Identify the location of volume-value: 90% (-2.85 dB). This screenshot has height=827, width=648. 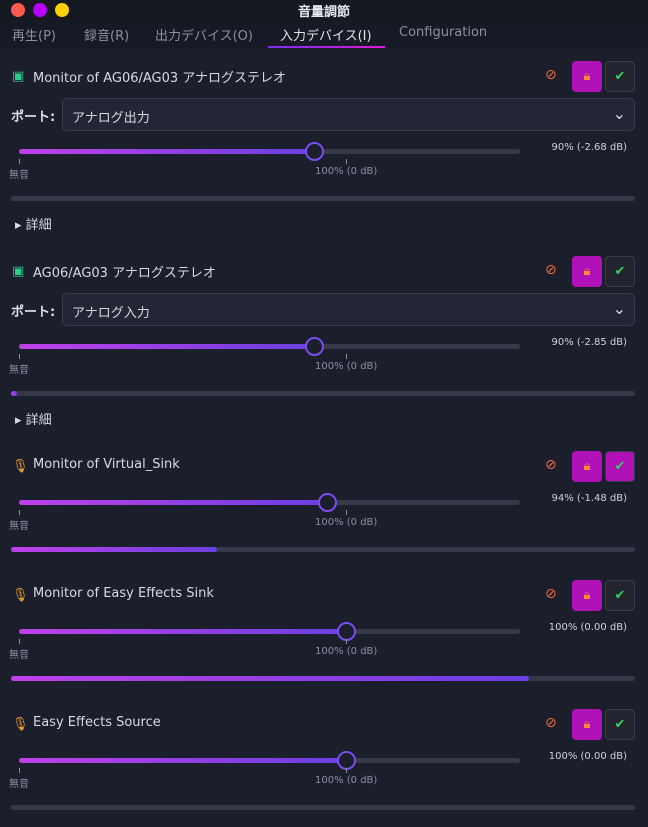
(589, 342).